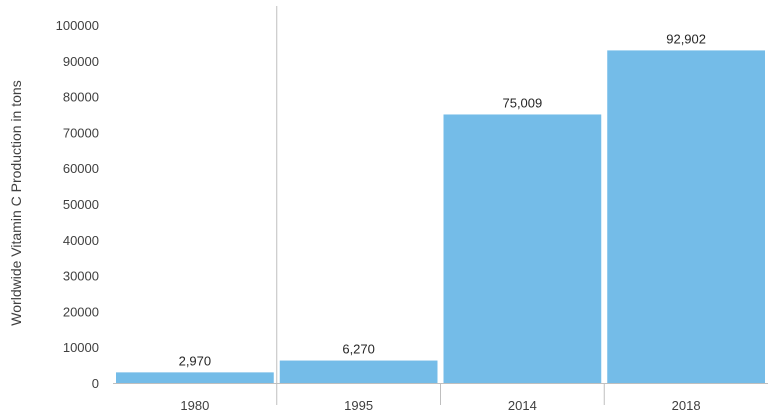 The height and width of the screenshot is (417, 778). I want to click on x-tick-label: 1980, so click(194, 405).